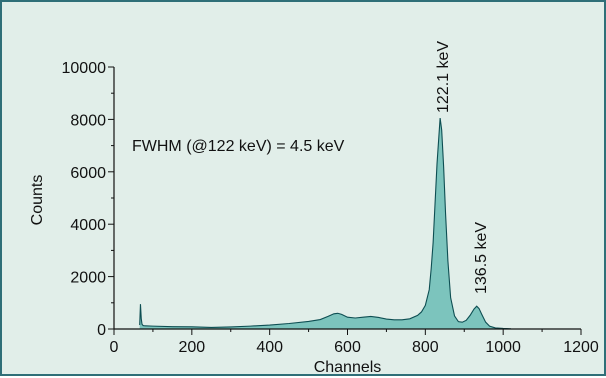 Image resolution: width=606 pixels, height=378 pixels. What do you see at coordinates (269, 347) in the screenshot?
I see `x-tick-label: 400` at bounding box center [269, 347].